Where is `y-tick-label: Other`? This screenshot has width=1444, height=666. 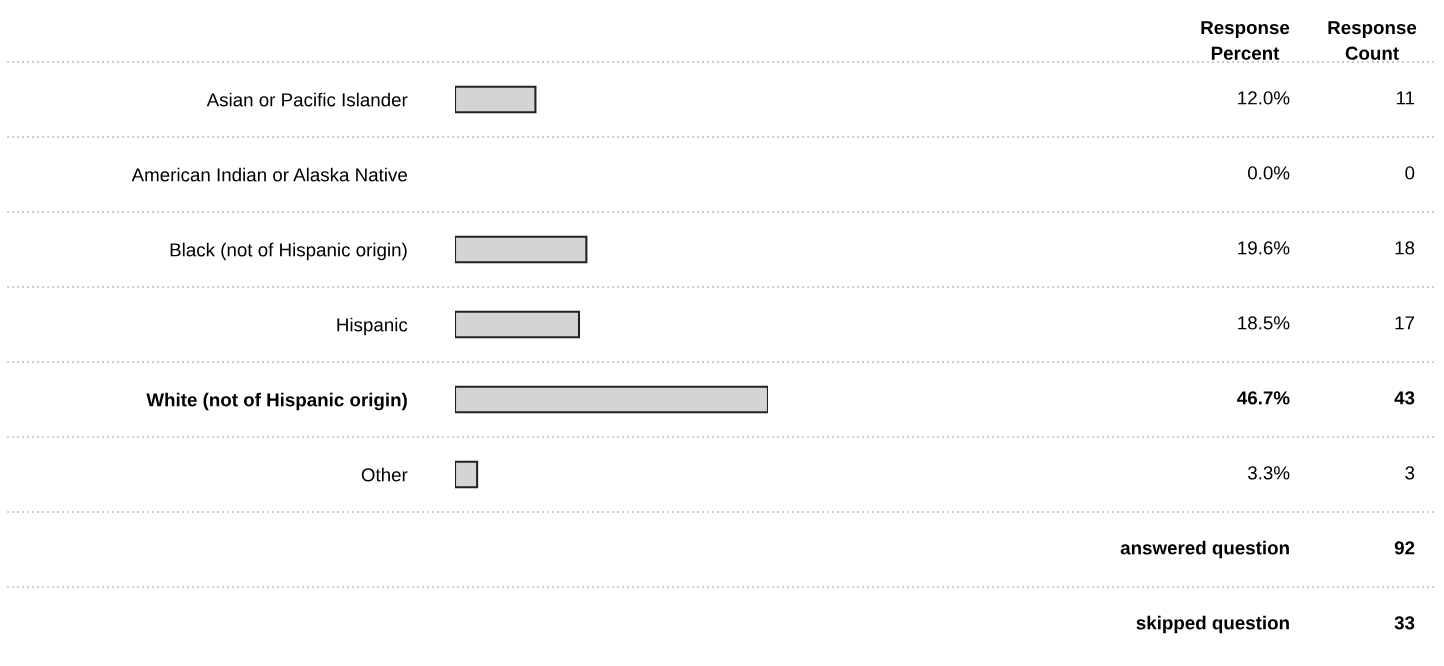 y-tick-label: Other is located at coordinates (384, 474).